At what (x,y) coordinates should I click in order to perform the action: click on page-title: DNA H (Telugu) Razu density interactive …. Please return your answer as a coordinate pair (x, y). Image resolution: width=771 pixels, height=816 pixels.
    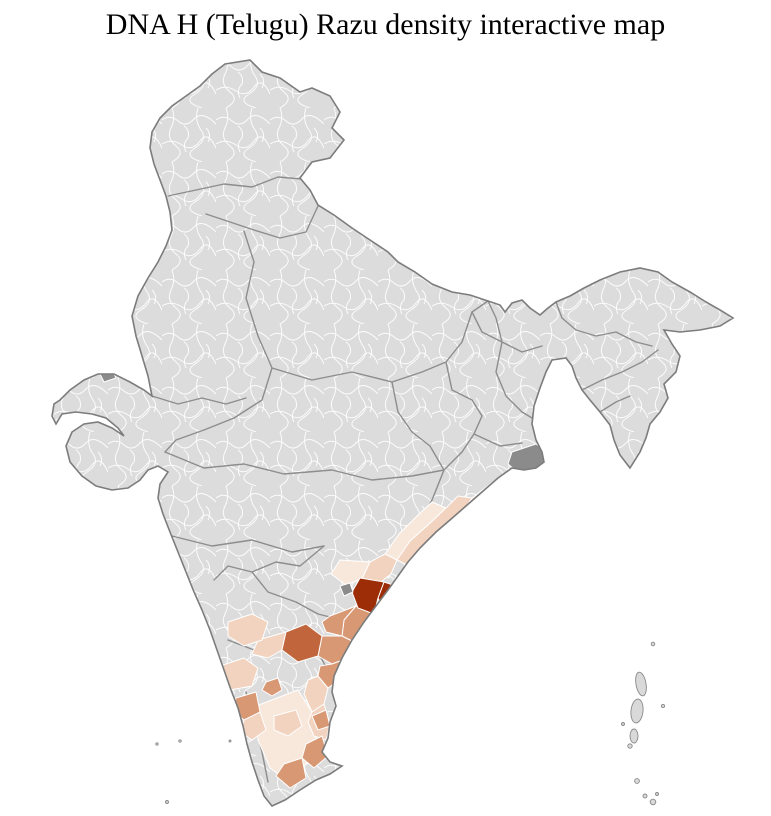
    Looking at the image, I should click on (385, 24).